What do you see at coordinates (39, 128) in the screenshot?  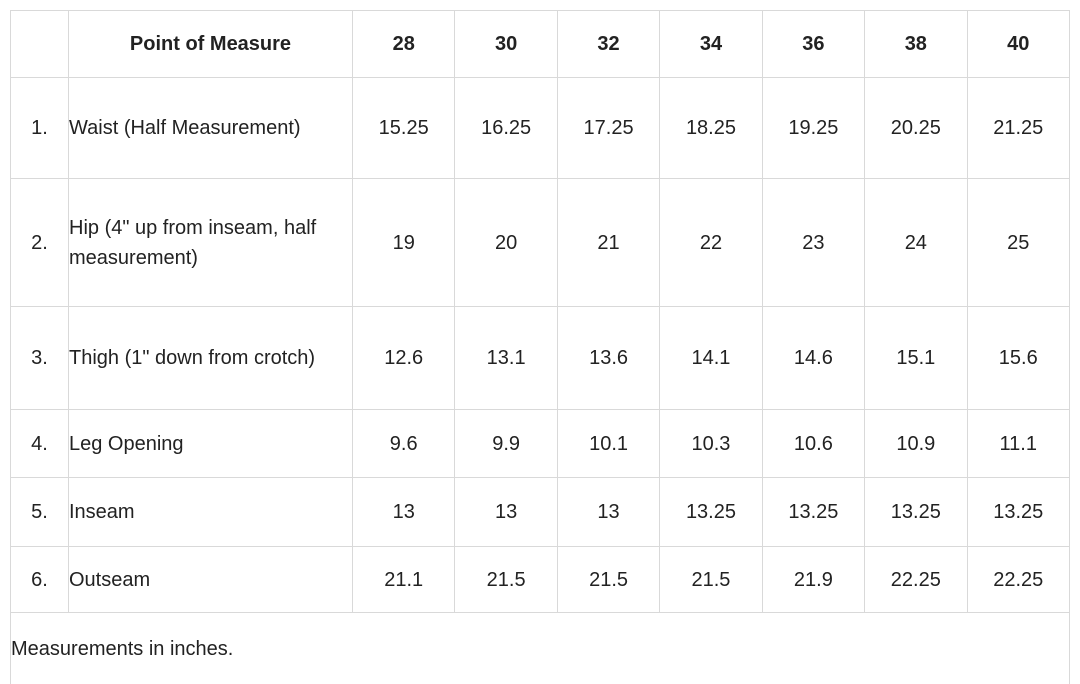 I see `row-number-cell: 1.` at bounding box center [39, 128].